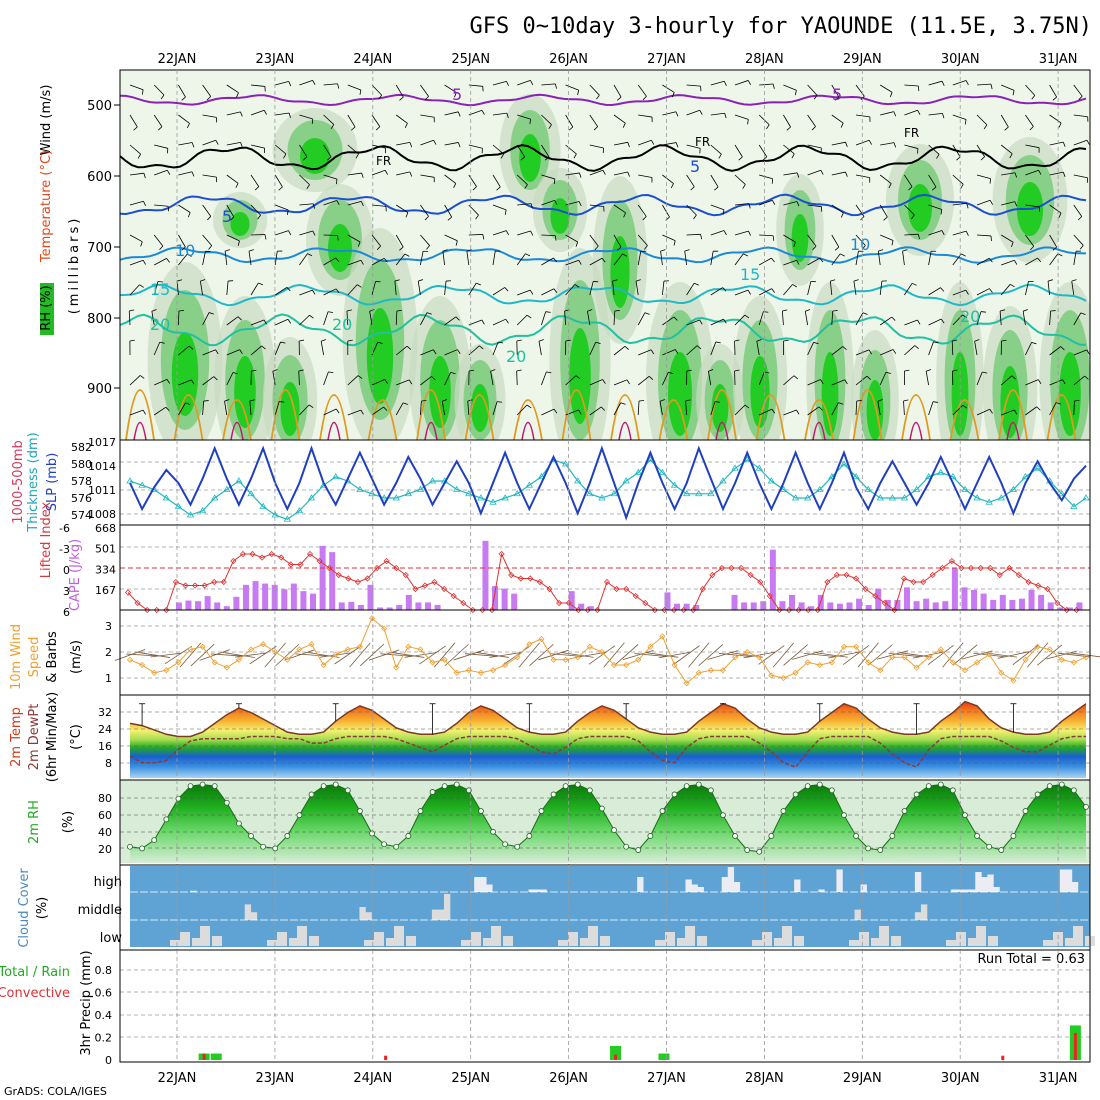 The width and height of the screenshot is (1100, 1100). Describe the element at coordinates (75, 575) in the screenshot. I see `cape-label: CAPE (J/kg)` at that location.